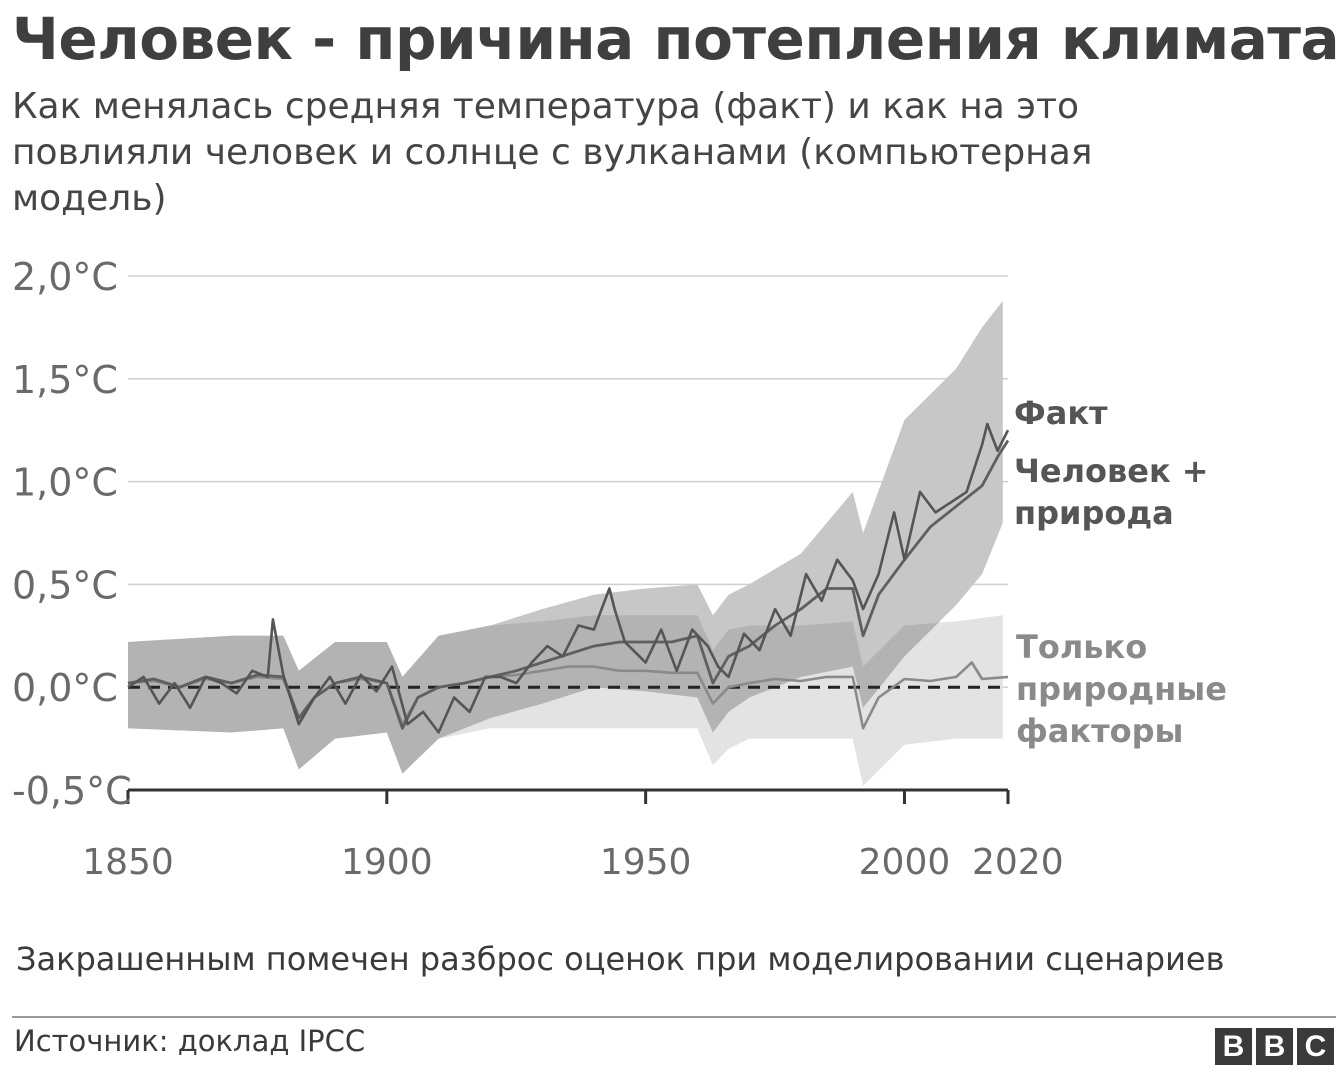 Image resolution: width=1344 pixels, height=1072 pixels. What do you see at coordinates (65, 277) in the screenshot?
I see `y-tick-label: 2,0°C` at bounding box center [65, 277].